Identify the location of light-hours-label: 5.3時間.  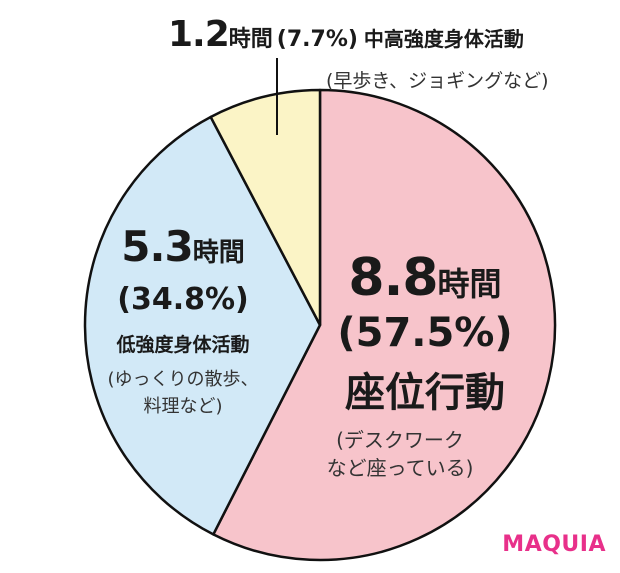
(183, 246).